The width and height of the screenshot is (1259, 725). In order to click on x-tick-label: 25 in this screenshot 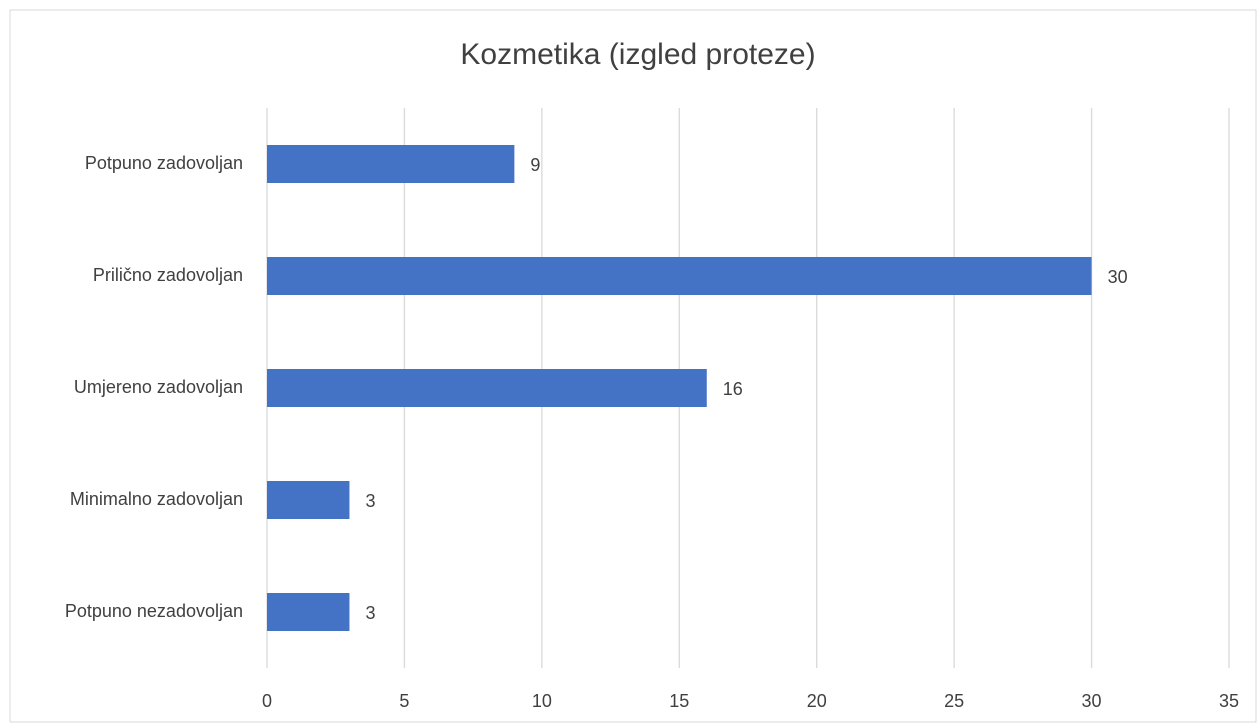, I will do `click(954, 701)`.